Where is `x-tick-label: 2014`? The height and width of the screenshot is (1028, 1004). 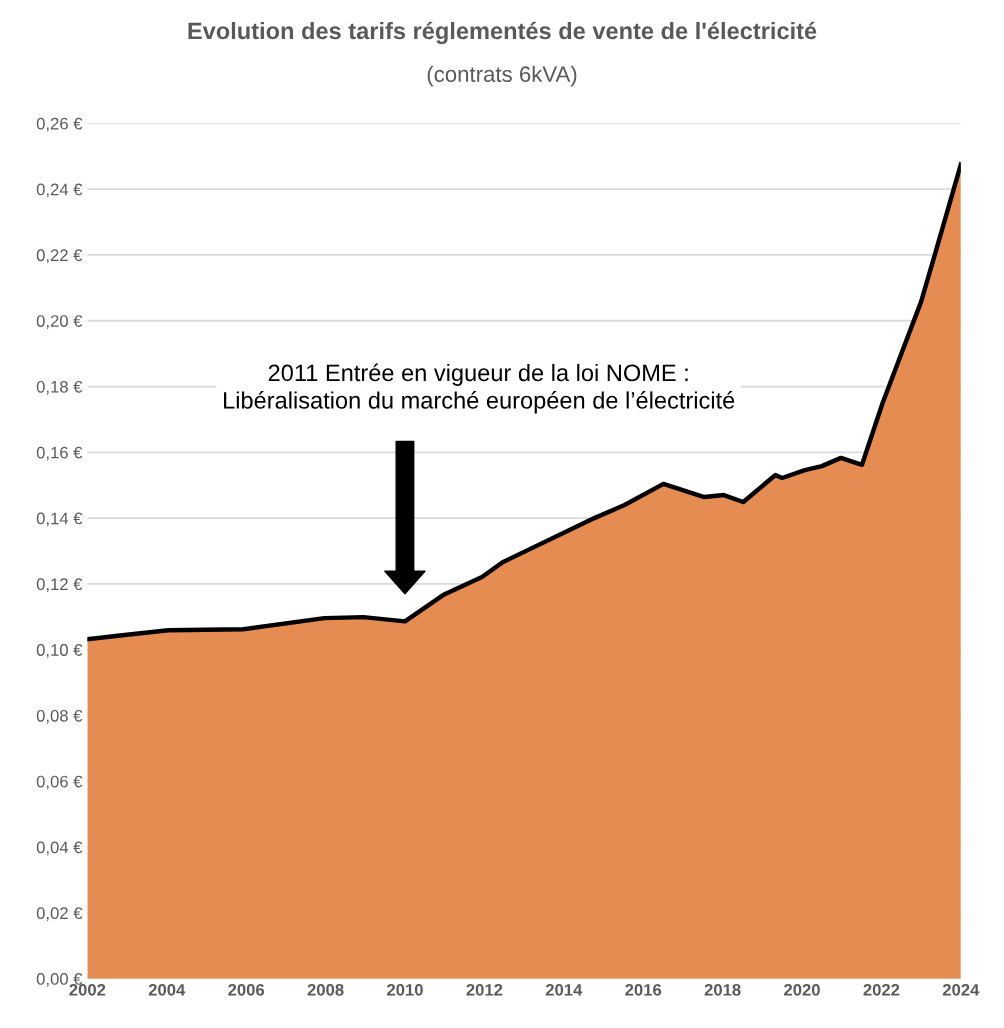
x-tick-label: 2014 is located at coordinates (564, 989).